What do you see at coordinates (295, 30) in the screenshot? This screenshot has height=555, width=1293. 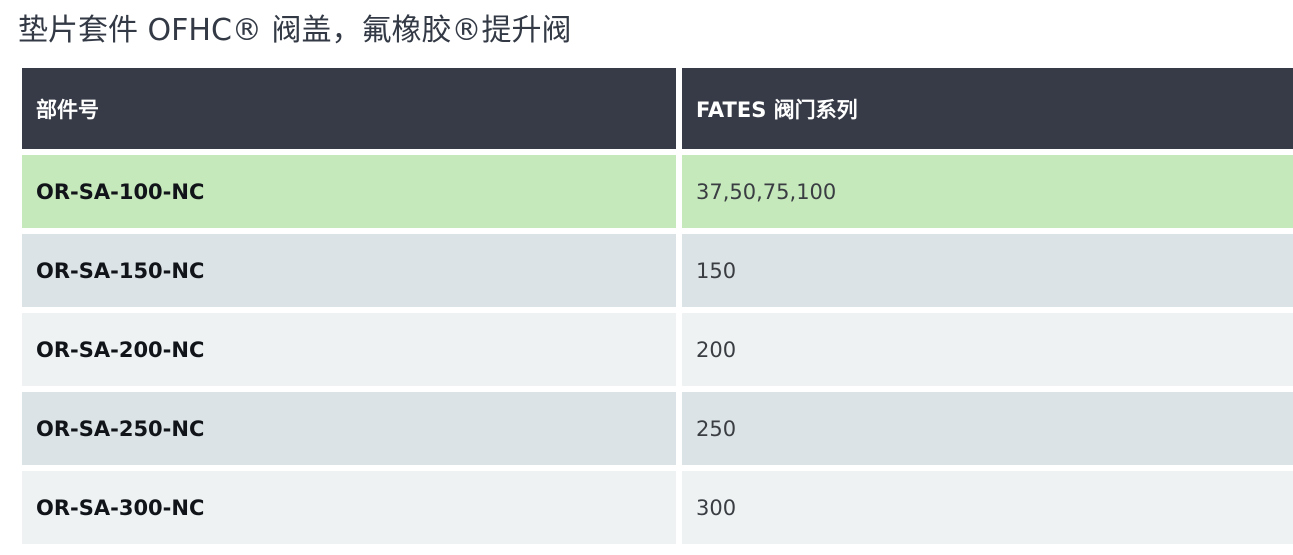 I see `page-title: 垫片套件 OFHC® 阀盖，氟橡胶®提升阀` at bounding box center [295, 30].